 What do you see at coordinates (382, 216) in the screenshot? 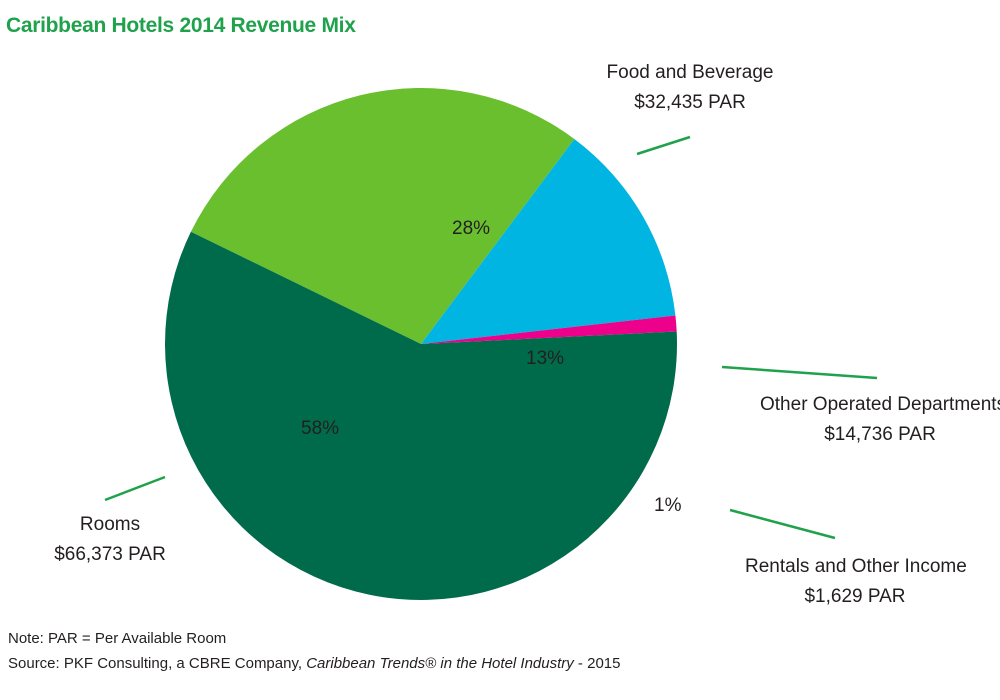
I see `pie-slice-food-and-beverage` at bounding box center [382, 216].